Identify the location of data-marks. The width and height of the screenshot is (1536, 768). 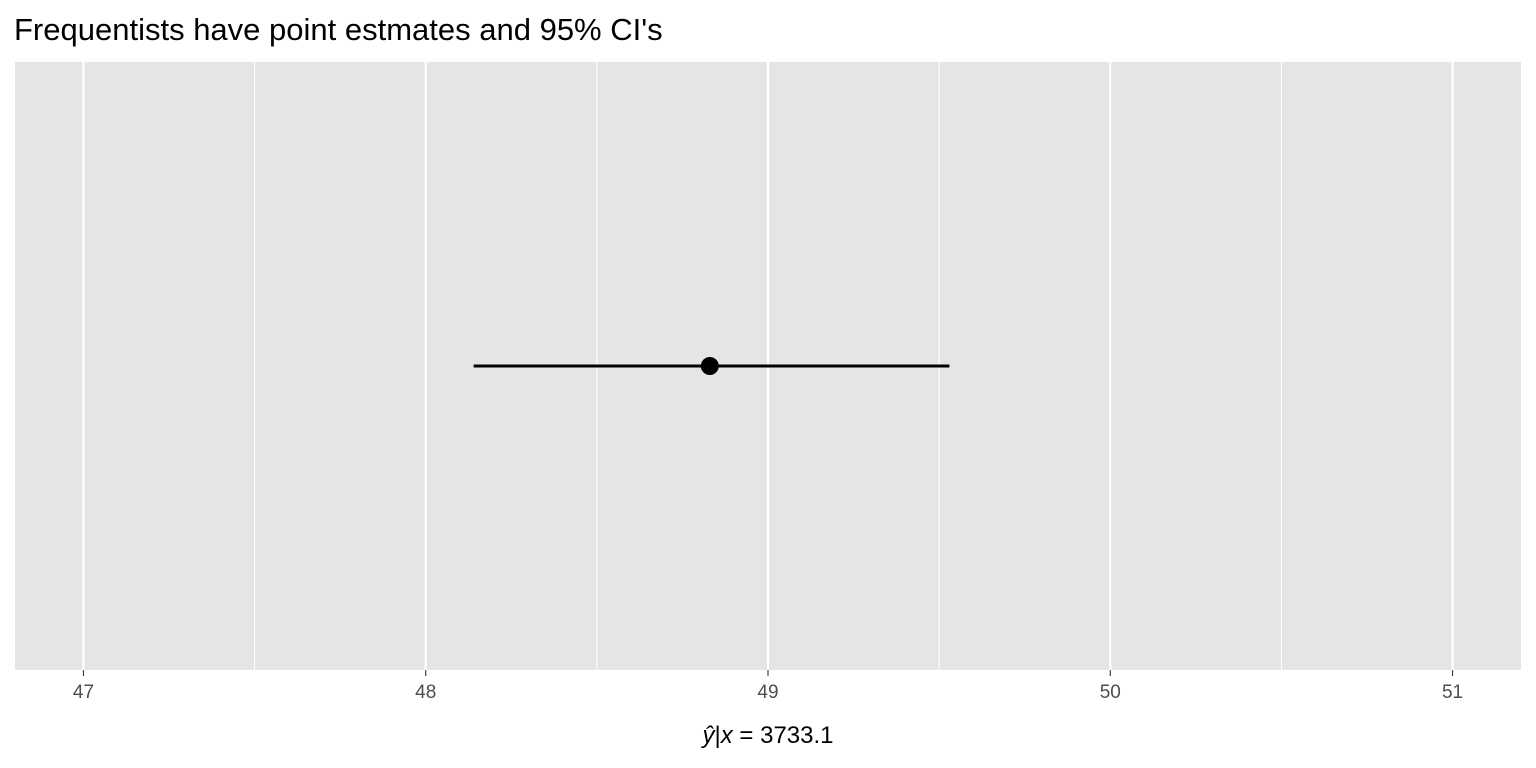
(711, 366).